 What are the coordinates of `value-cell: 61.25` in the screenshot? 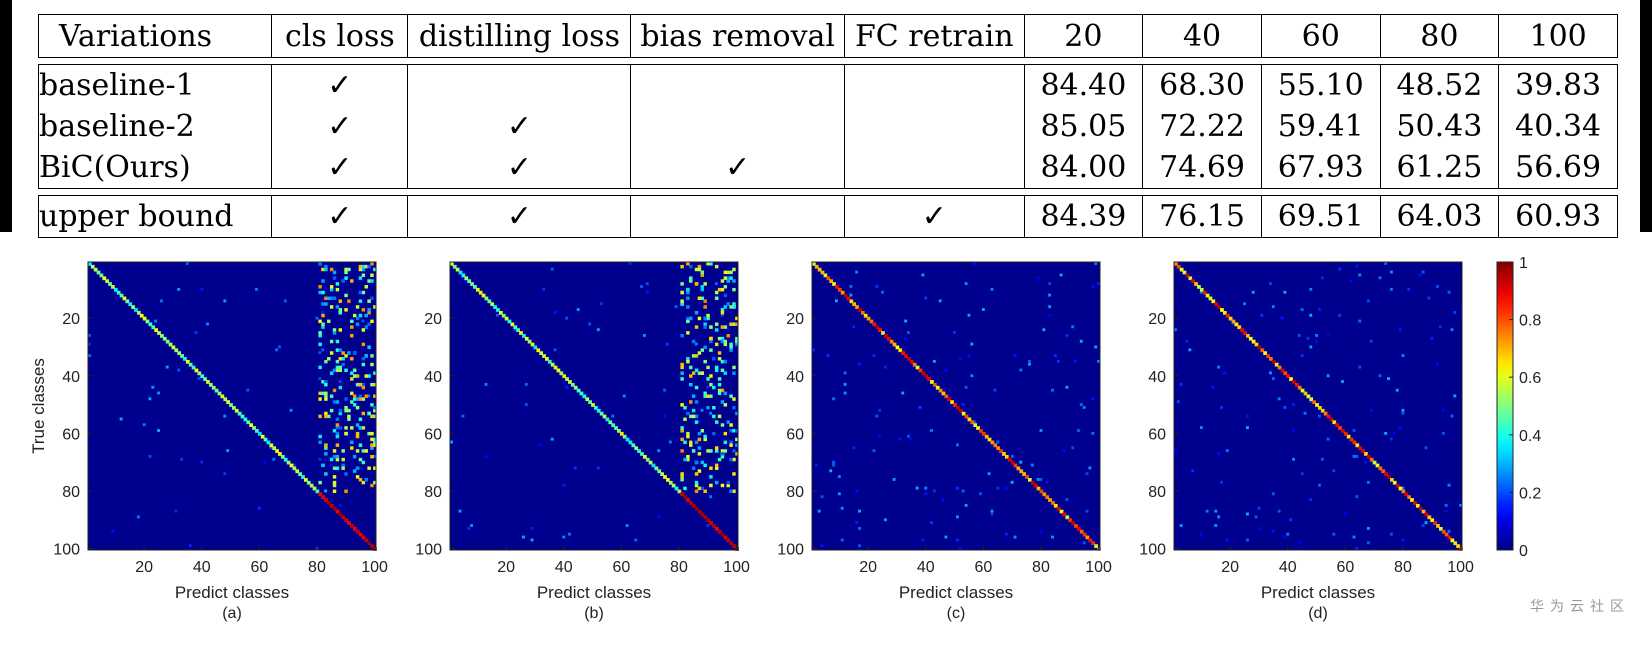 It's located at (1439, 168).